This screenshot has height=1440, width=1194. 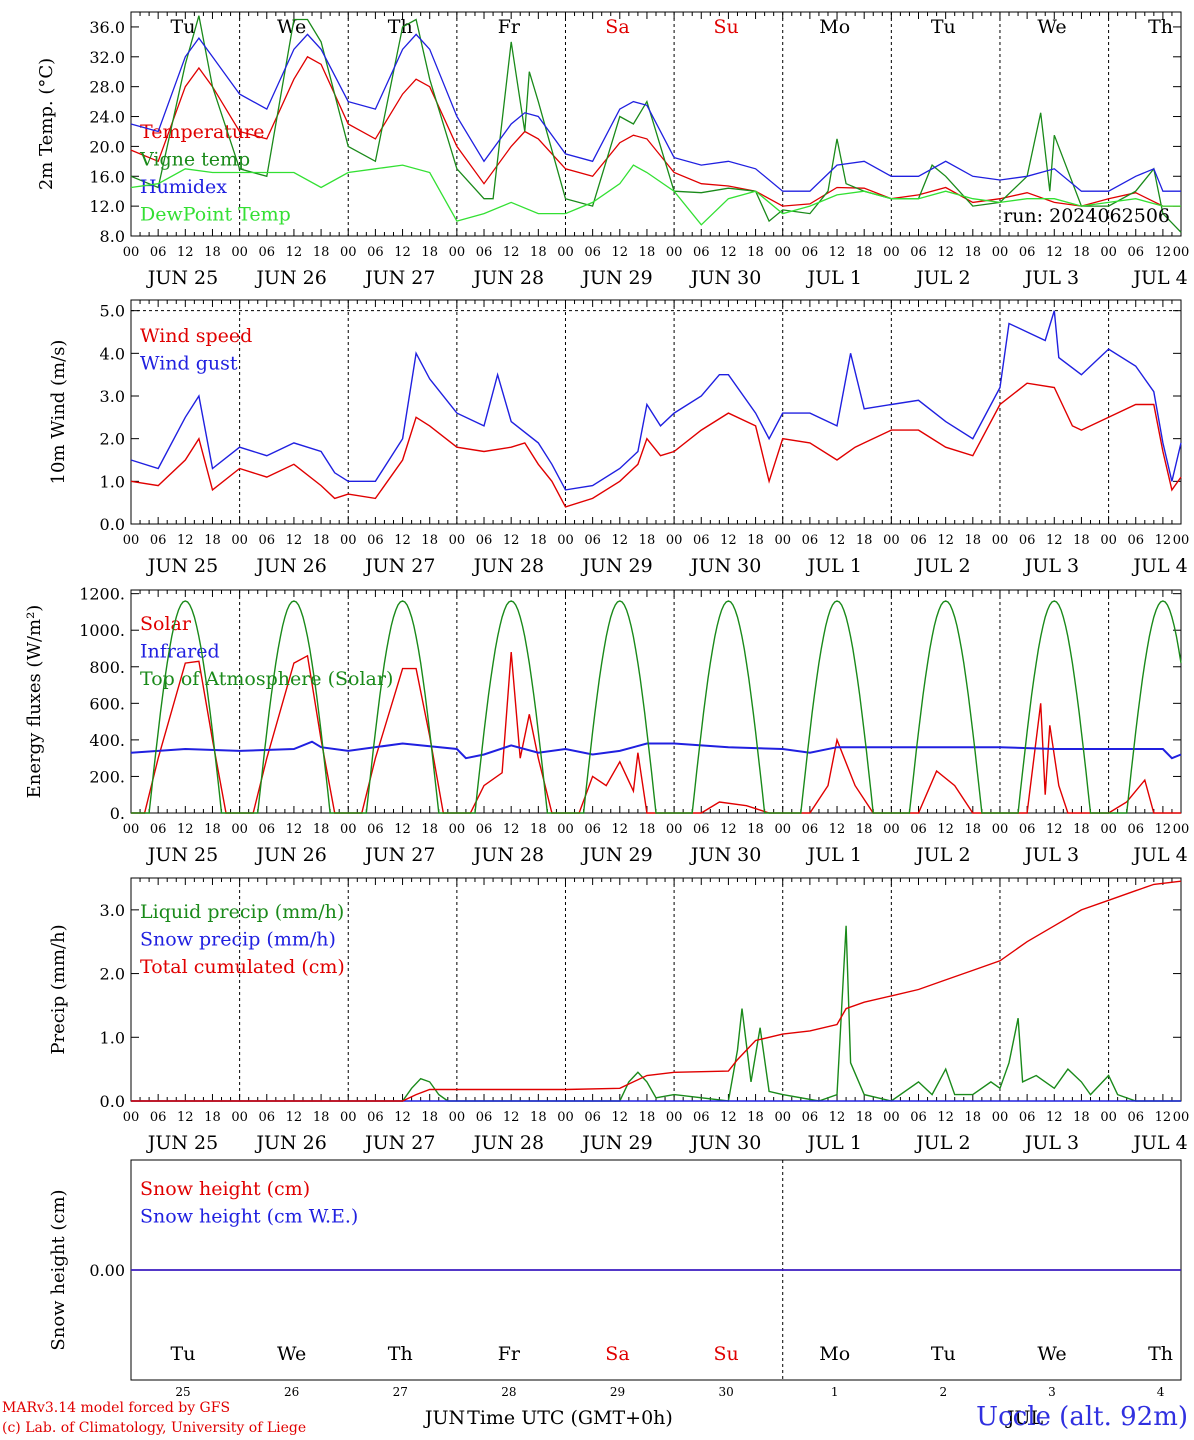 I want to click on x-date-label: JUN 28, so click(x=508, y=566).